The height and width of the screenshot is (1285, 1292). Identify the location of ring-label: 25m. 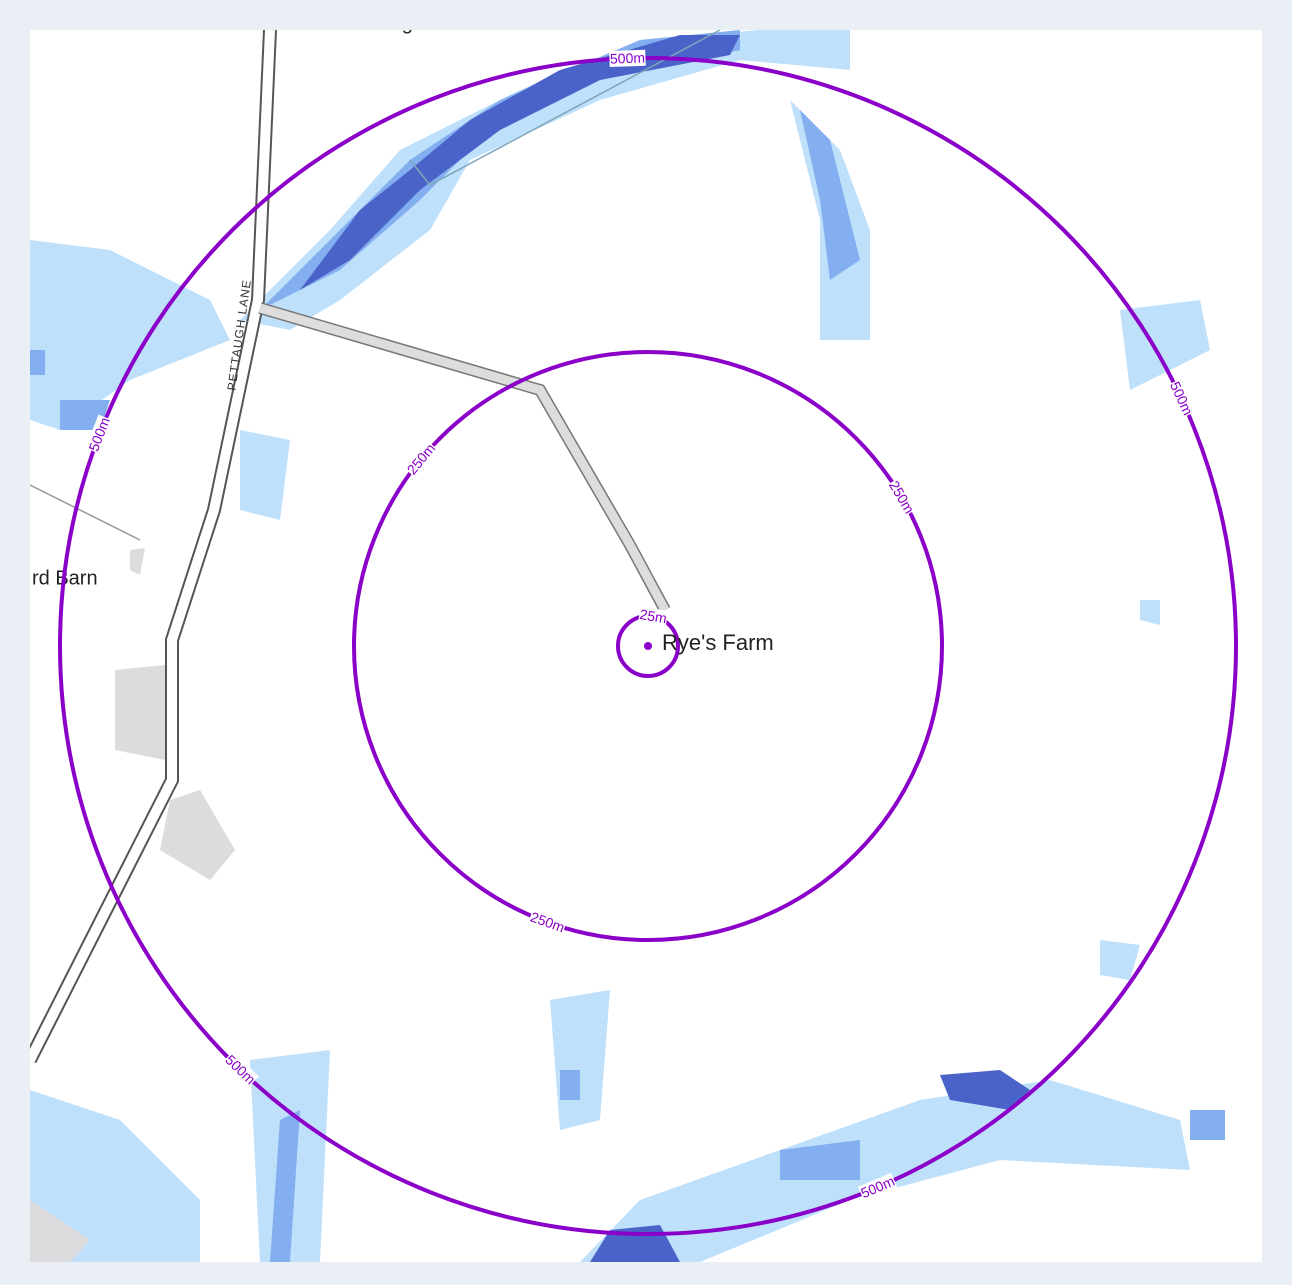
(653, 616).